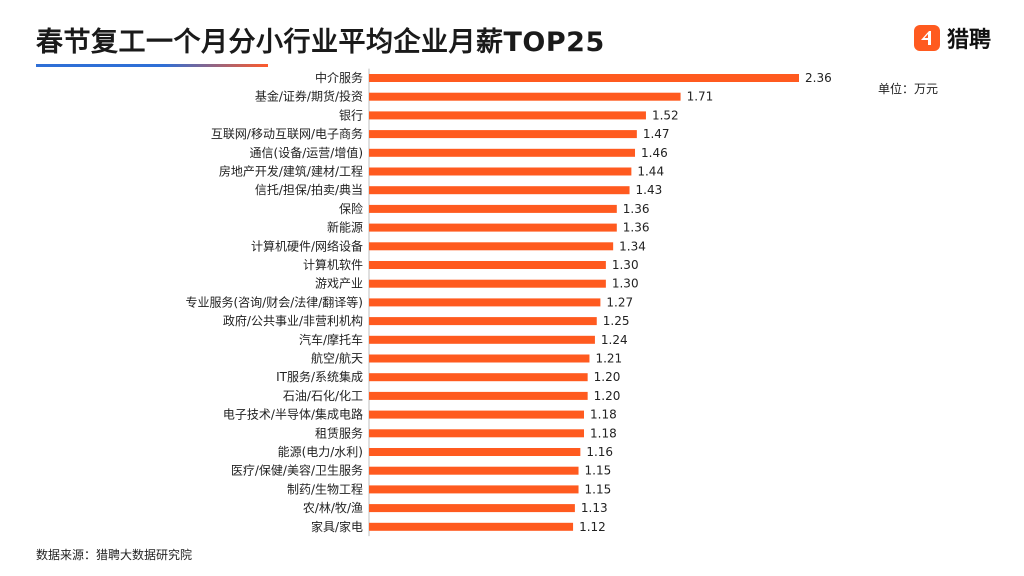 This screenshot has width=1024, height=576. Describe the element at coordinates (592, 527) in the screenshot. I see `value-label: 1.12` at that location.